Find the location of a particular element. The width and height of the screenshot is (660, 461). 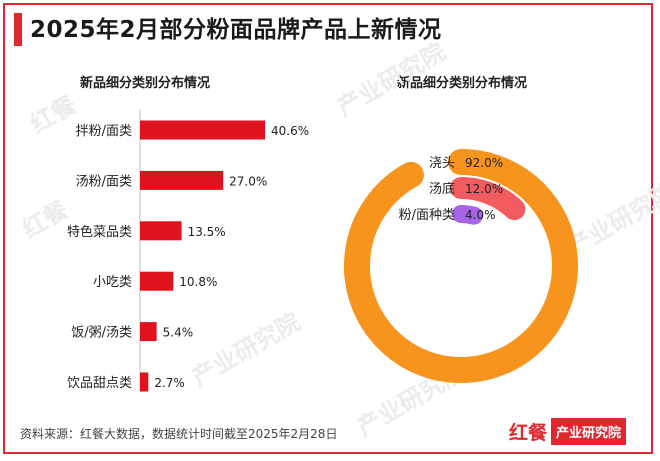

bar-chart-title: 新品细分类别分布情况 is located at coordinates (145, 83).